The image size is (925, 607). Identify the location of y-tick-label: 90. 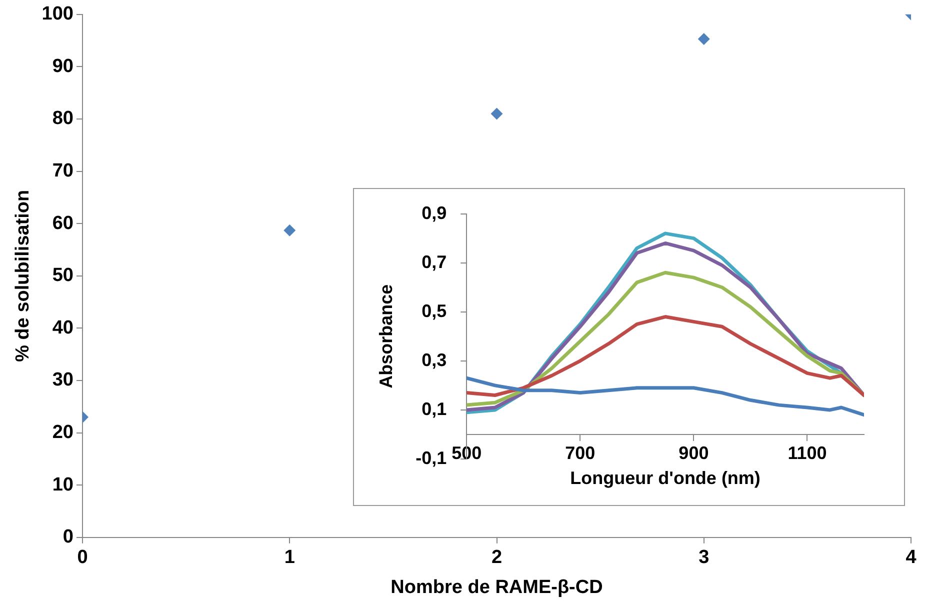
(63, 66).